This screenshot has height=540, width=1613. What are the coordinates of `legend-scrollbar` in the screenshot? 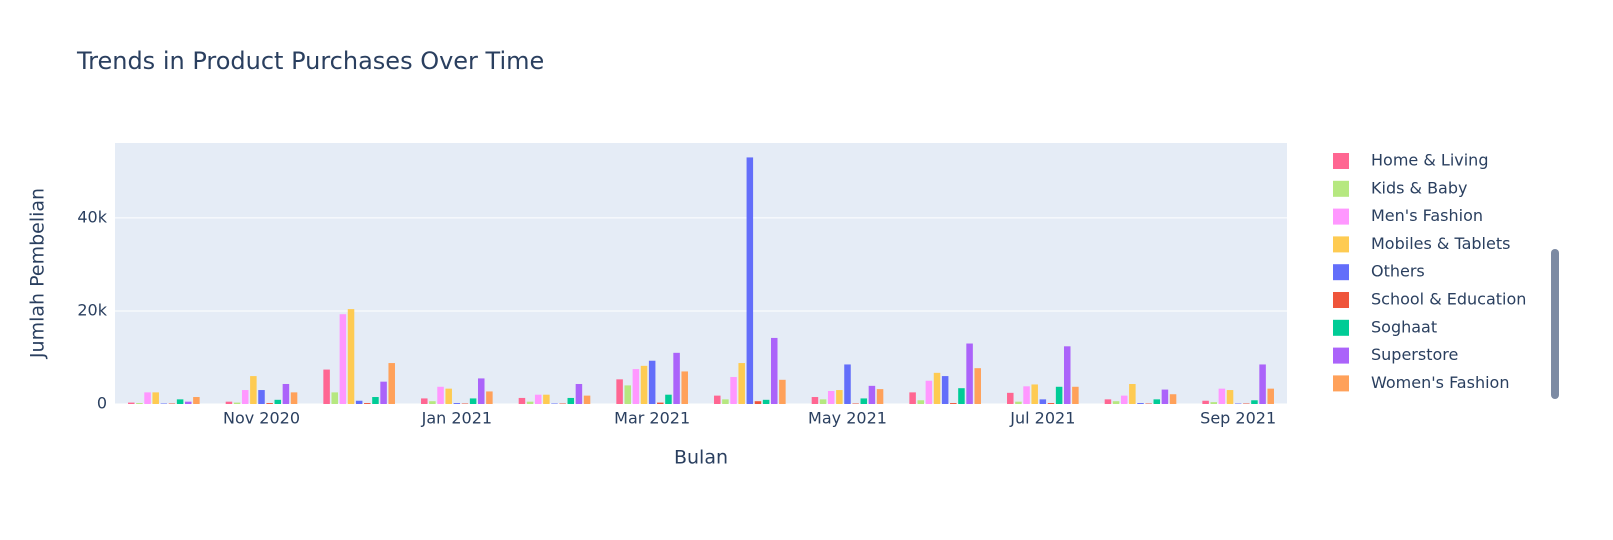 It's located at (1555, 324).